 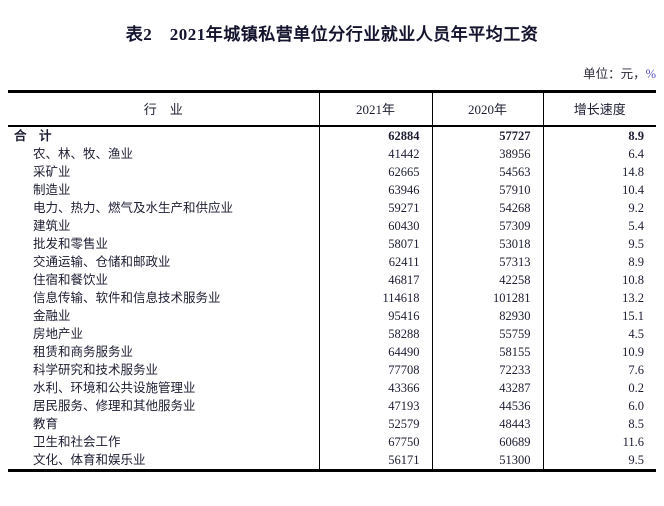 What do you see at coordinates (375, 423) in the screenshot?
I see `cell-wage-2021: 52579` at bounding box center [375, 423].